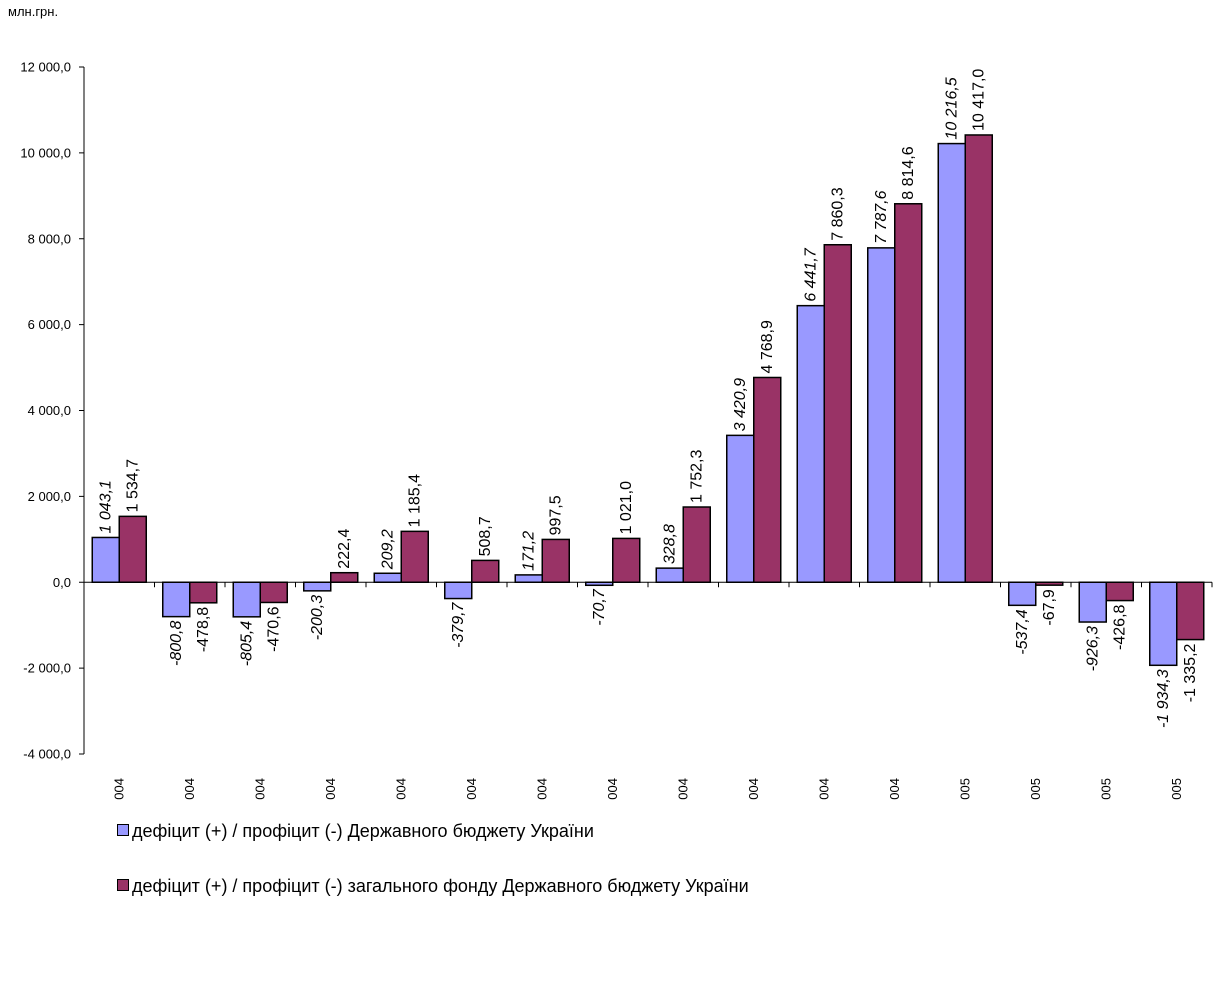 This screenshot has width=1216, height=1003. Describe the element at coordinates (458, 624) in the screenshot. I see `data-label: -379,7` at that location.